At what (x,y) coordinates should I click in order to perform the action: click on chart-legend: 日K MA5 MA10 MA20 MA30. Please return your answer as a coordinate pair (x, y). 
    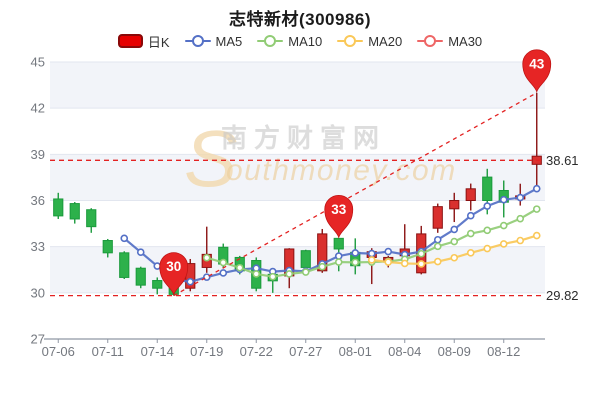
    Looking at the image, I should click on (300, 41).